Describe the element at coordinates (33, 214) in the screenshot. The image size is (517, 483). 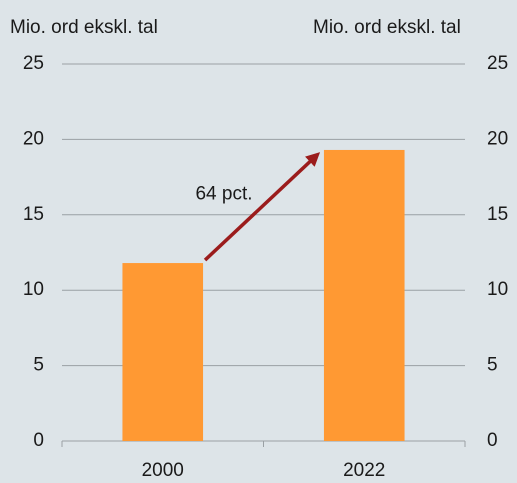
I see `y-tick-label: 15` at that location.